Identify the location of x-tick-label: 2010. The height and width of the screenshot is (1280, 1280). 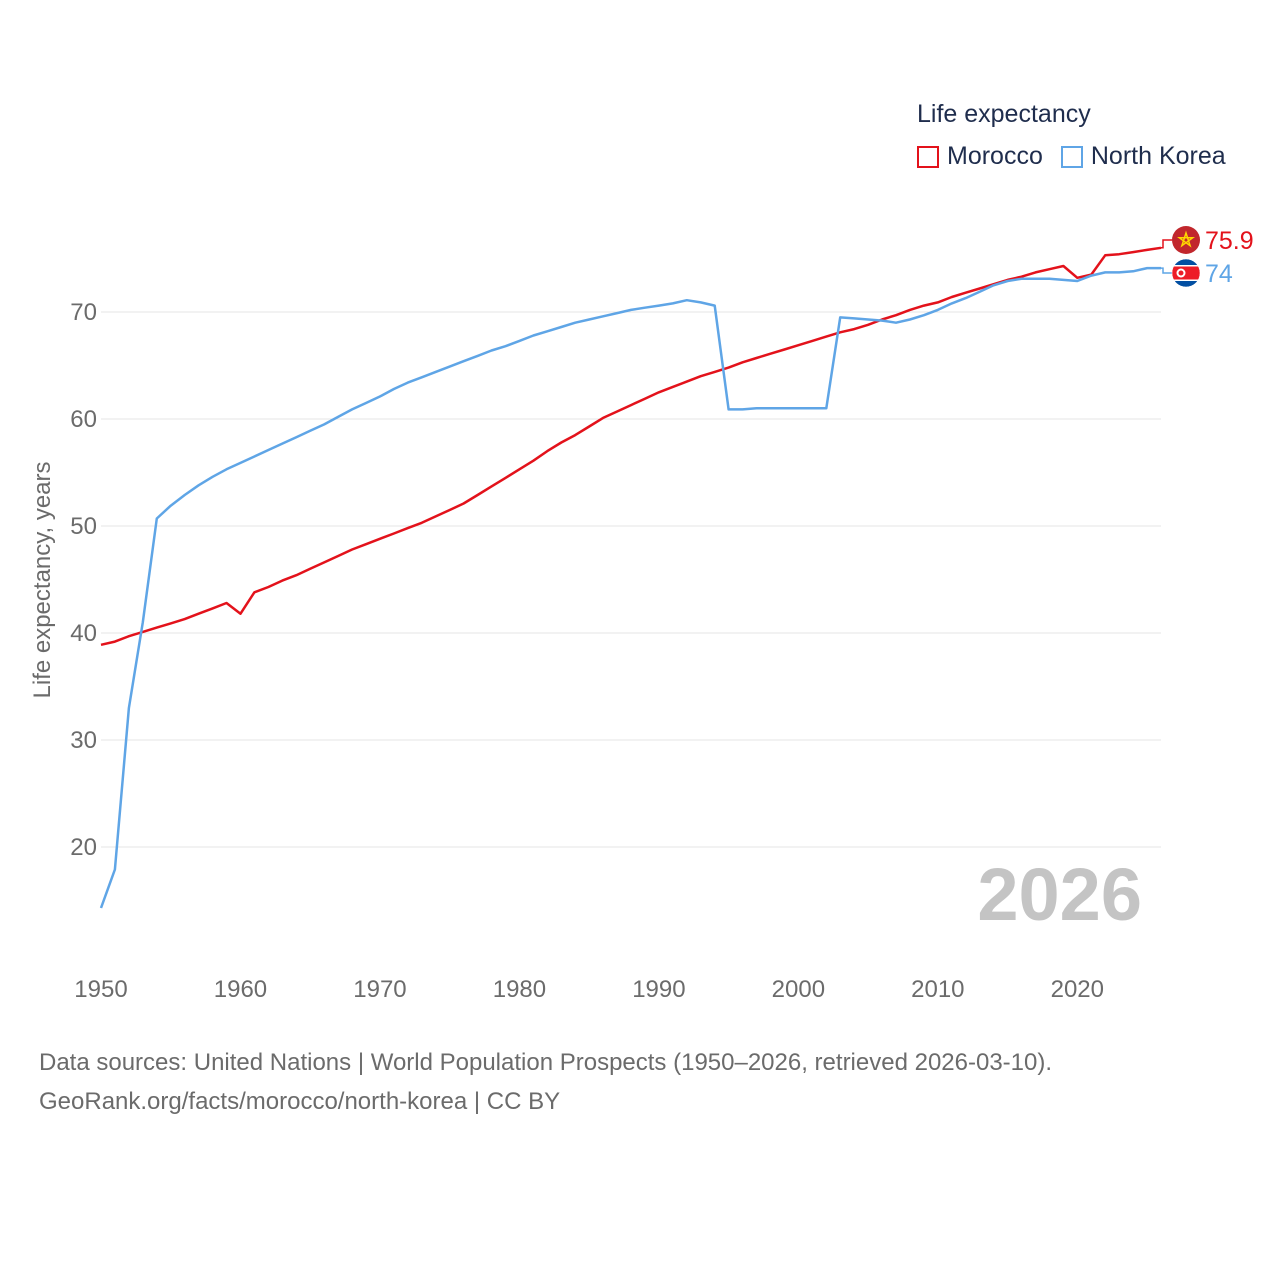
(937, 989).